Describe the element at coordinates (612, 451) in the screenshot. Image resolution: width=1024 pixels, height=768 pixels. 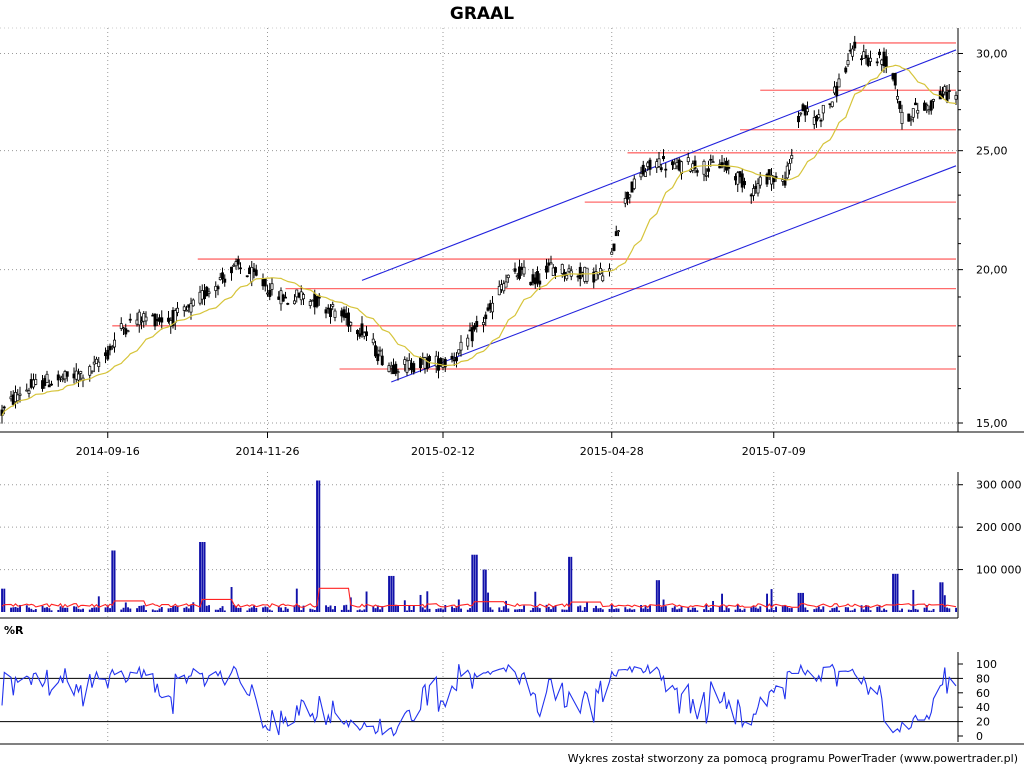
I see `date-tick-label: 2015-04-28` at that location.